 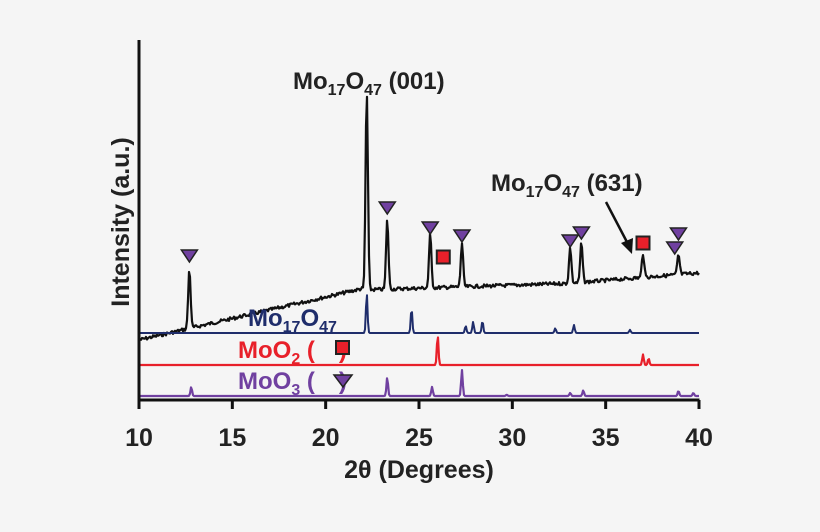 I want to click on legend-moo3: MoO3 (), so click(x=292, y=383).